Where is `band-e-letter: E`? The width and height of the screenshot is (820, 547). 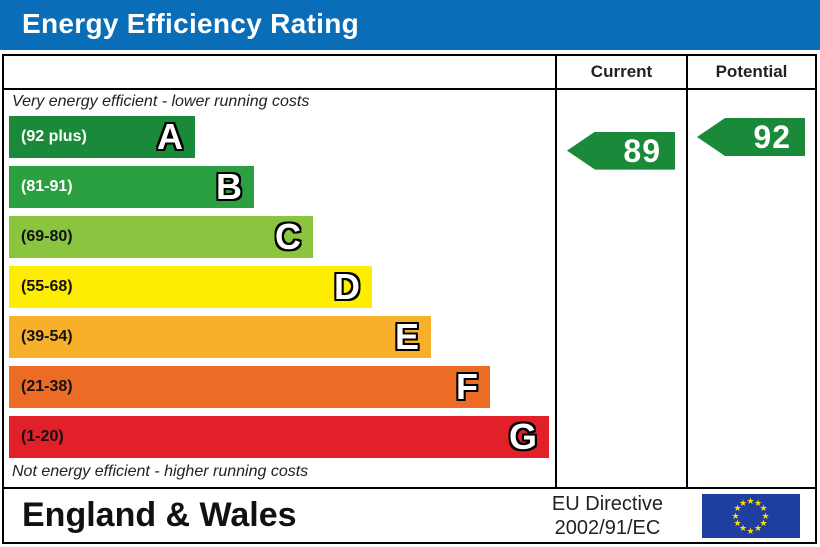 band-e-letter: E is located at coordinates (406, 336).